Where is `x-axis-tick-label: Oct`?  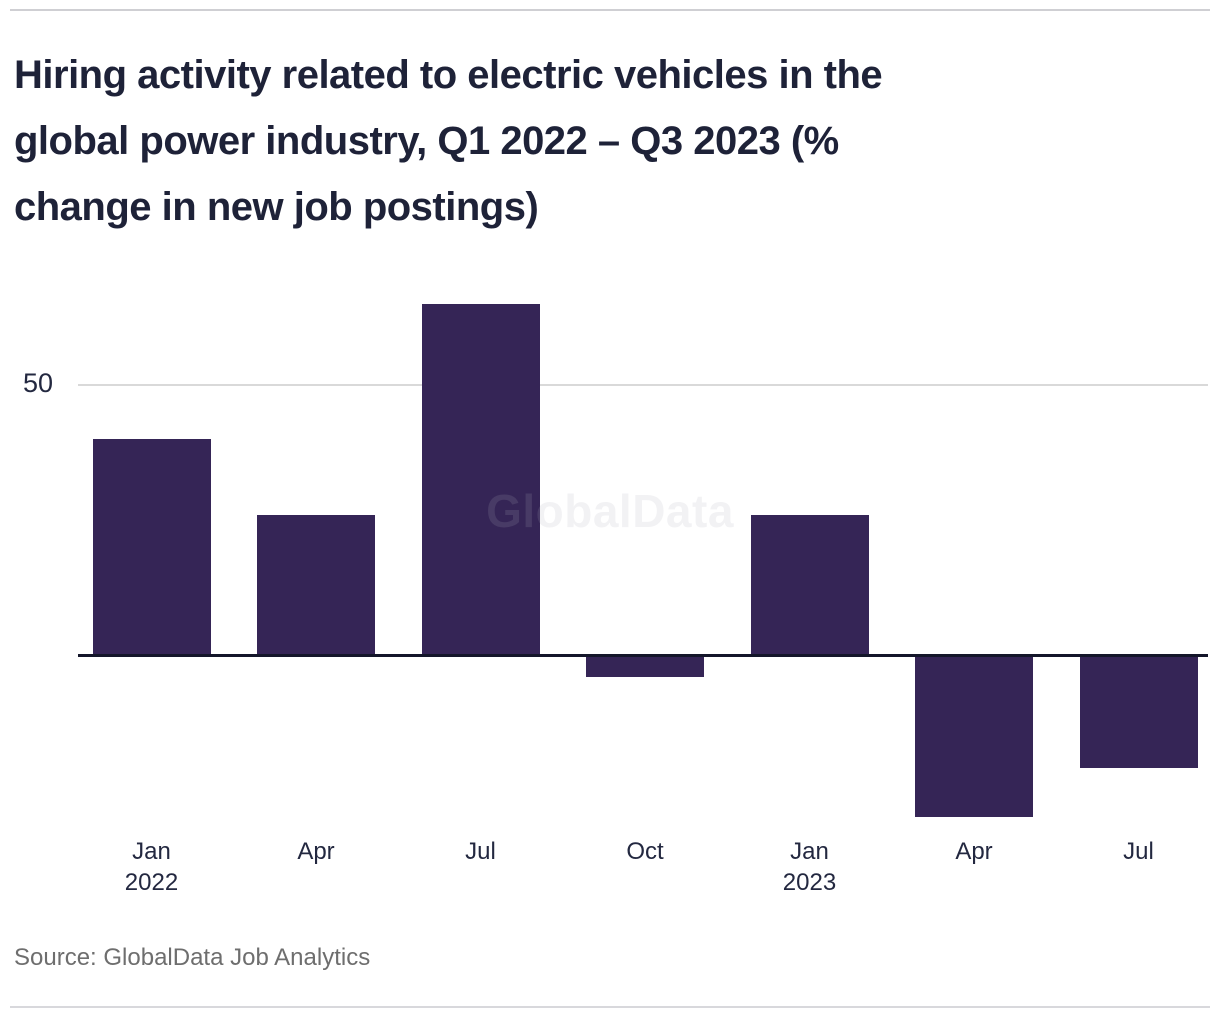
x-axis-tick-label: Oct is located at coordinates (645, 851).